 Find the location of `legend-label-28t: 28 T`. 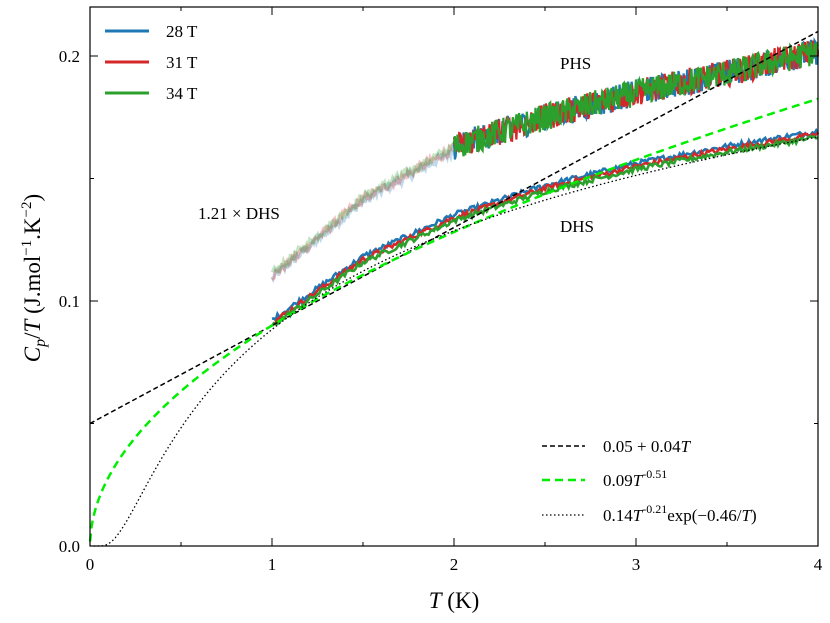

legend-label-28t: 28 T is located at coordinates (182, 31).